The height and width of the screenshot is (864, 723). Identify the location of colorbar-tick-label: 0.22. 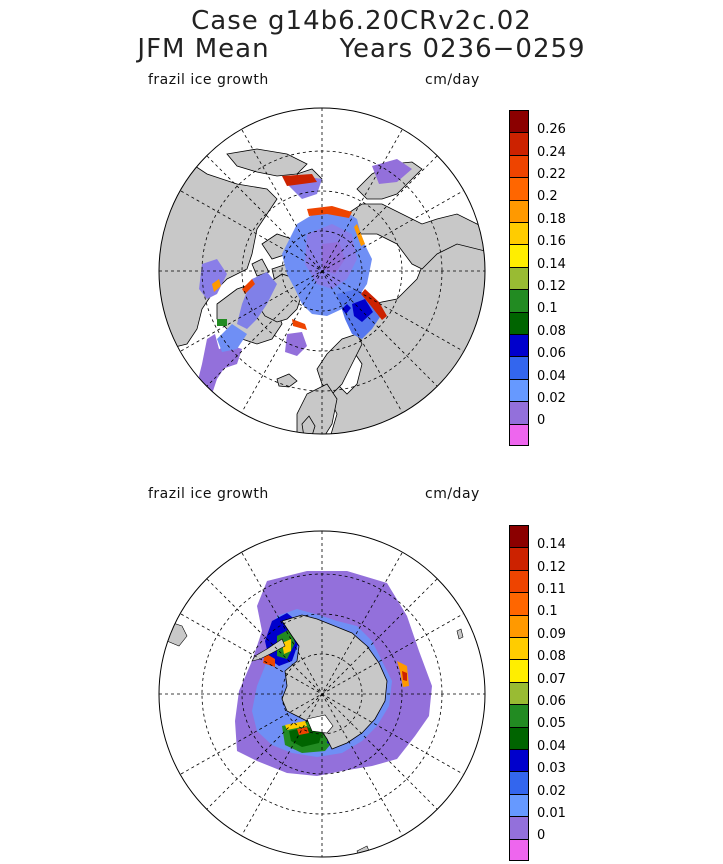
(551, 174).